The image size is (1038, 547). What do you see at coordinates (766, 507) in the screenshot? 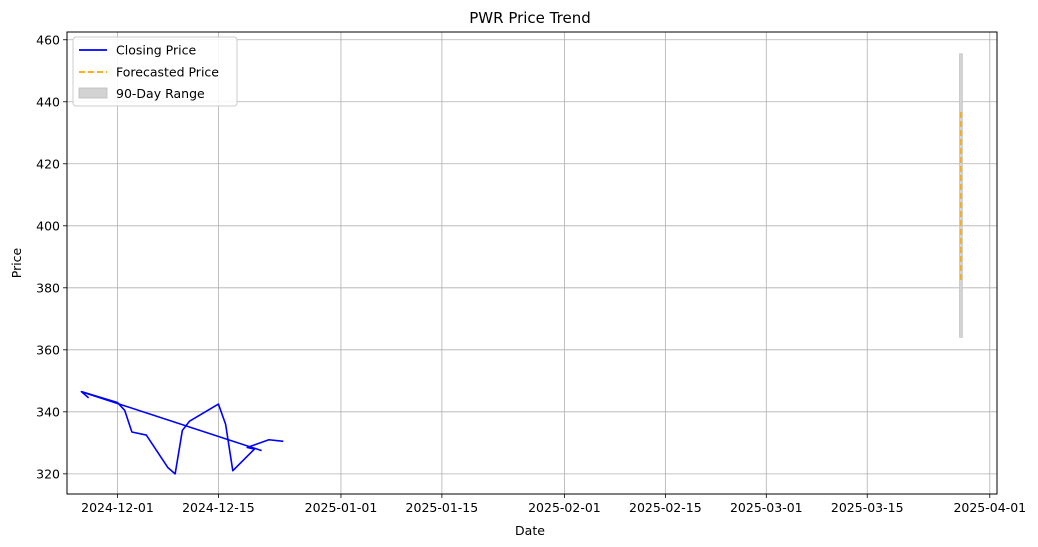
I see `x-tick-label: 2025-03-01` at bounding box center [766, 507].